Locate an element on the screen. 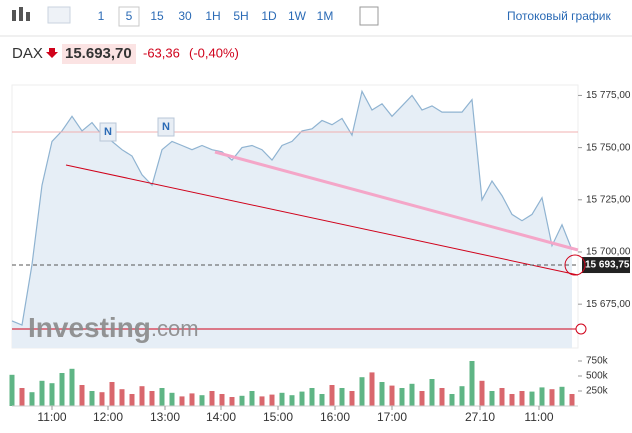 The width and height of the screenshot is (632, 433). interval: 5 is located at coordinates (129, 16).